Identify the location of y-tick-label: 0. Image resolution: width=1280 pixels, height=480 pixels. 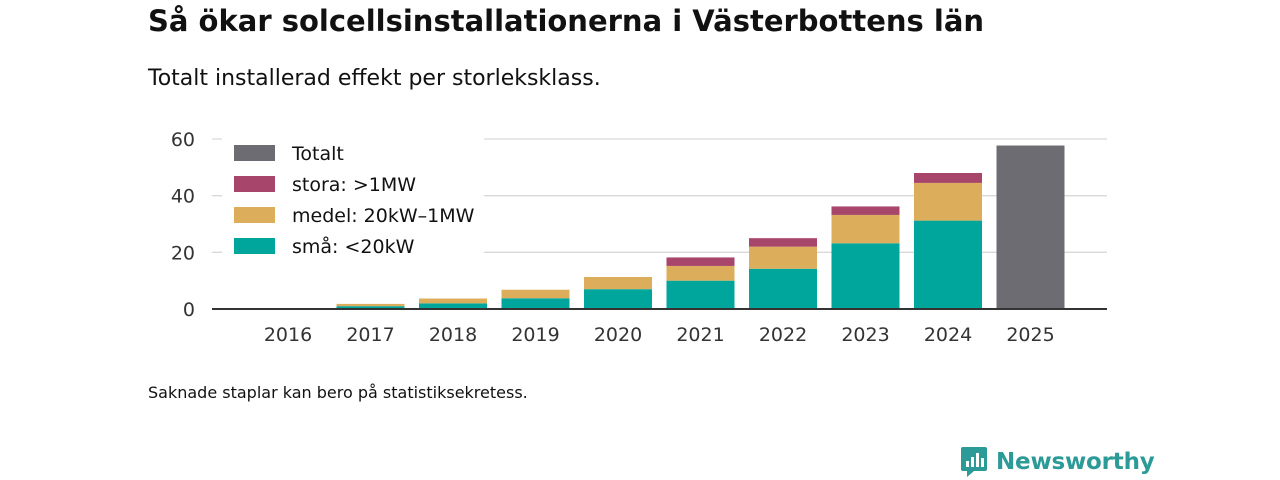
(189, 310).